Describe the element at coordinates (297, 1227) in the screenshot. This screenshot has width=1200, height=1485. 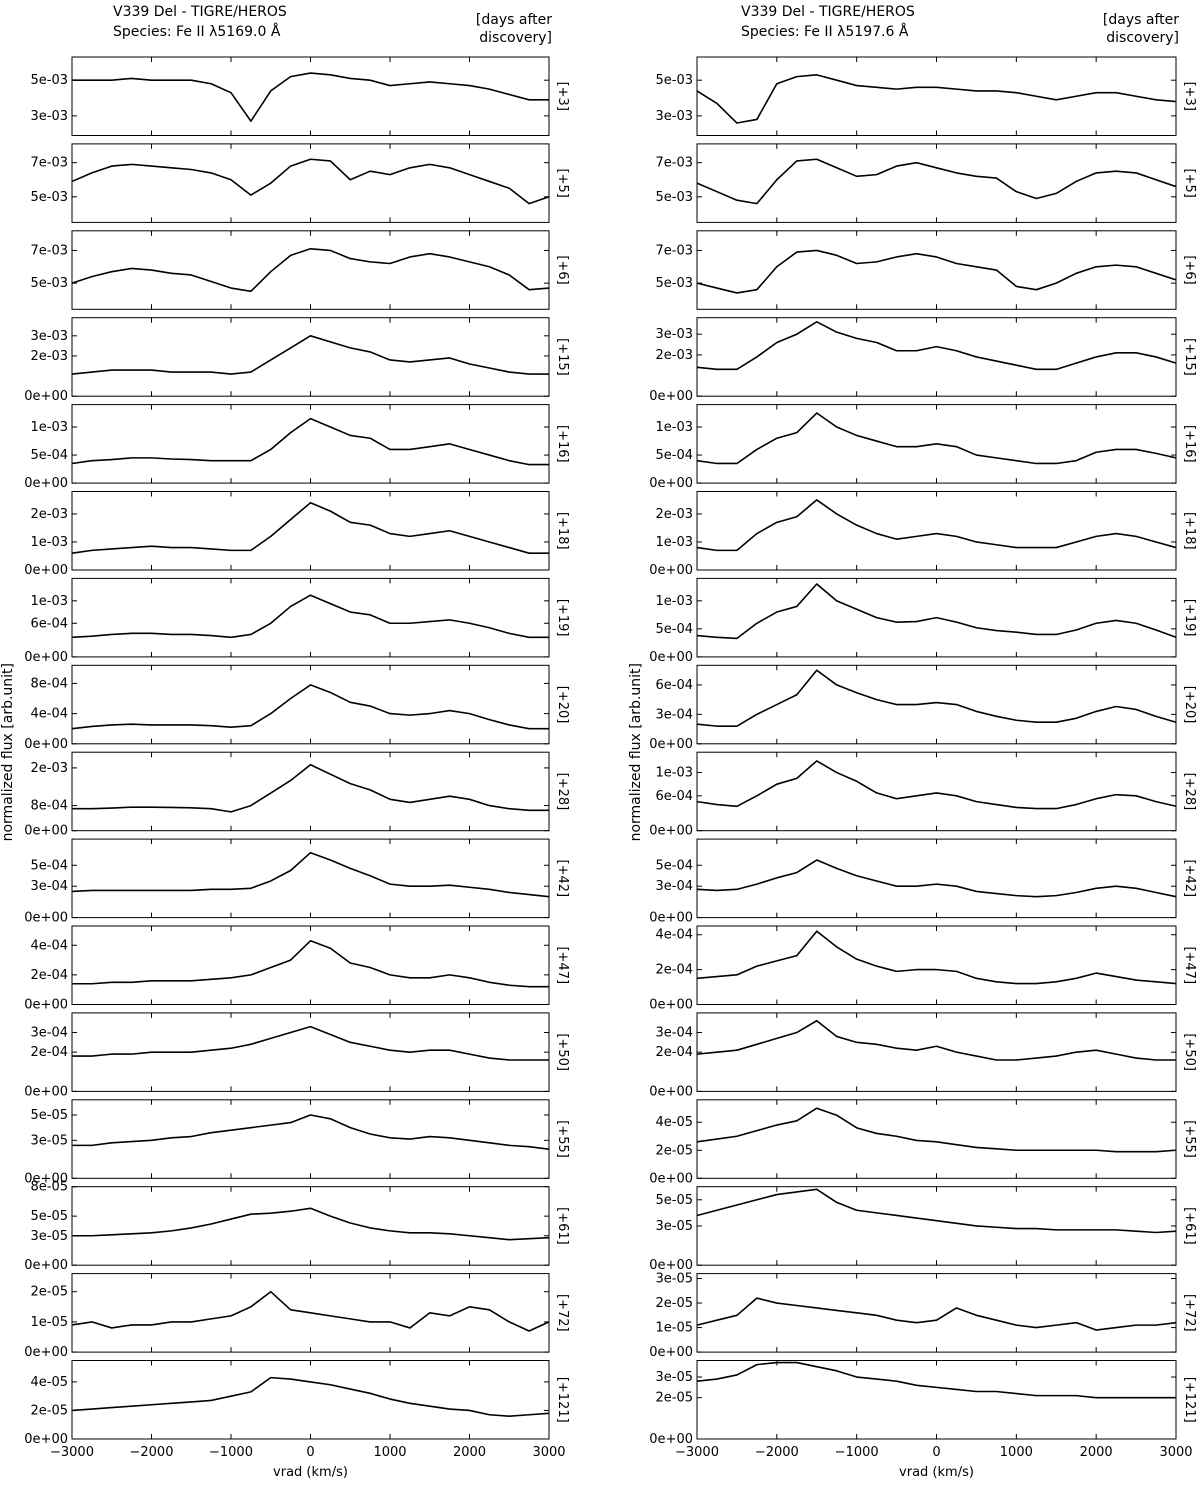
I see `panel: 8e-05 5e-05 3e-05 0e+00 [+61]` at that location.